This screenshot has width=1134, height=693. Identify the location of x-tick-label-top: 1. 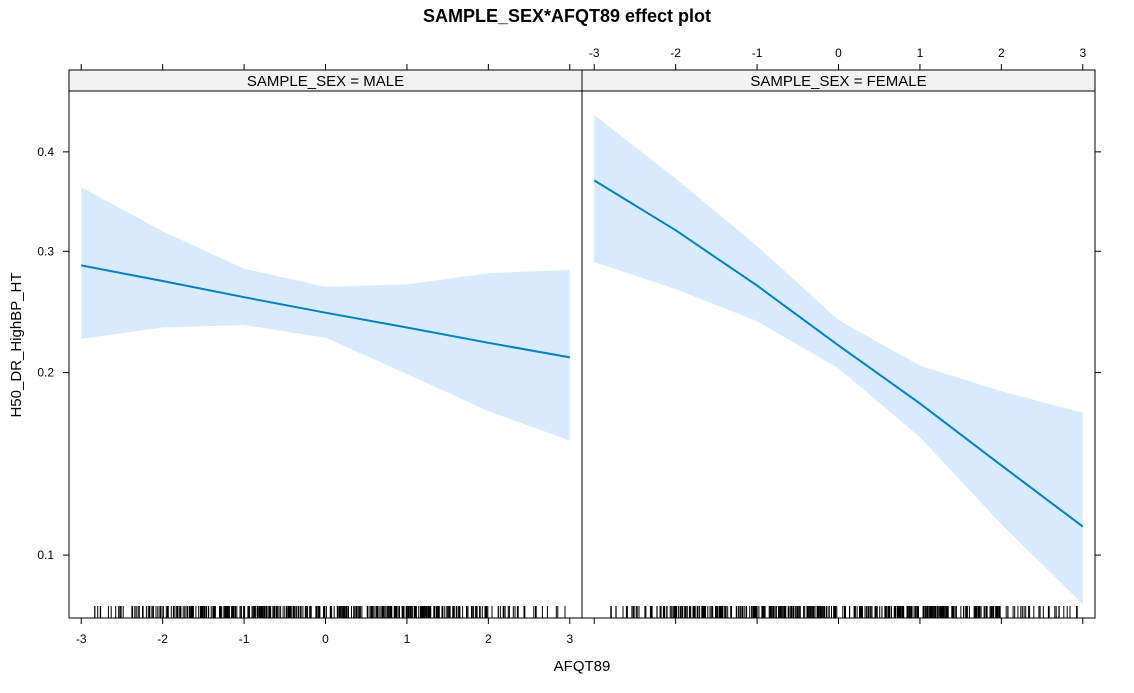
(920, 53).